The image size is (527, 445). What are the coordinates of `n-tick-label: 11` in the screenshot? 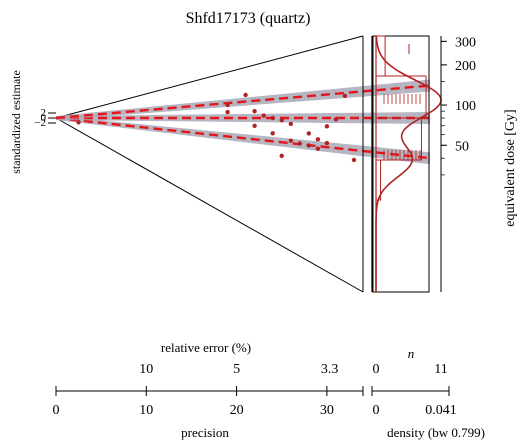 It's located at (440, 369).